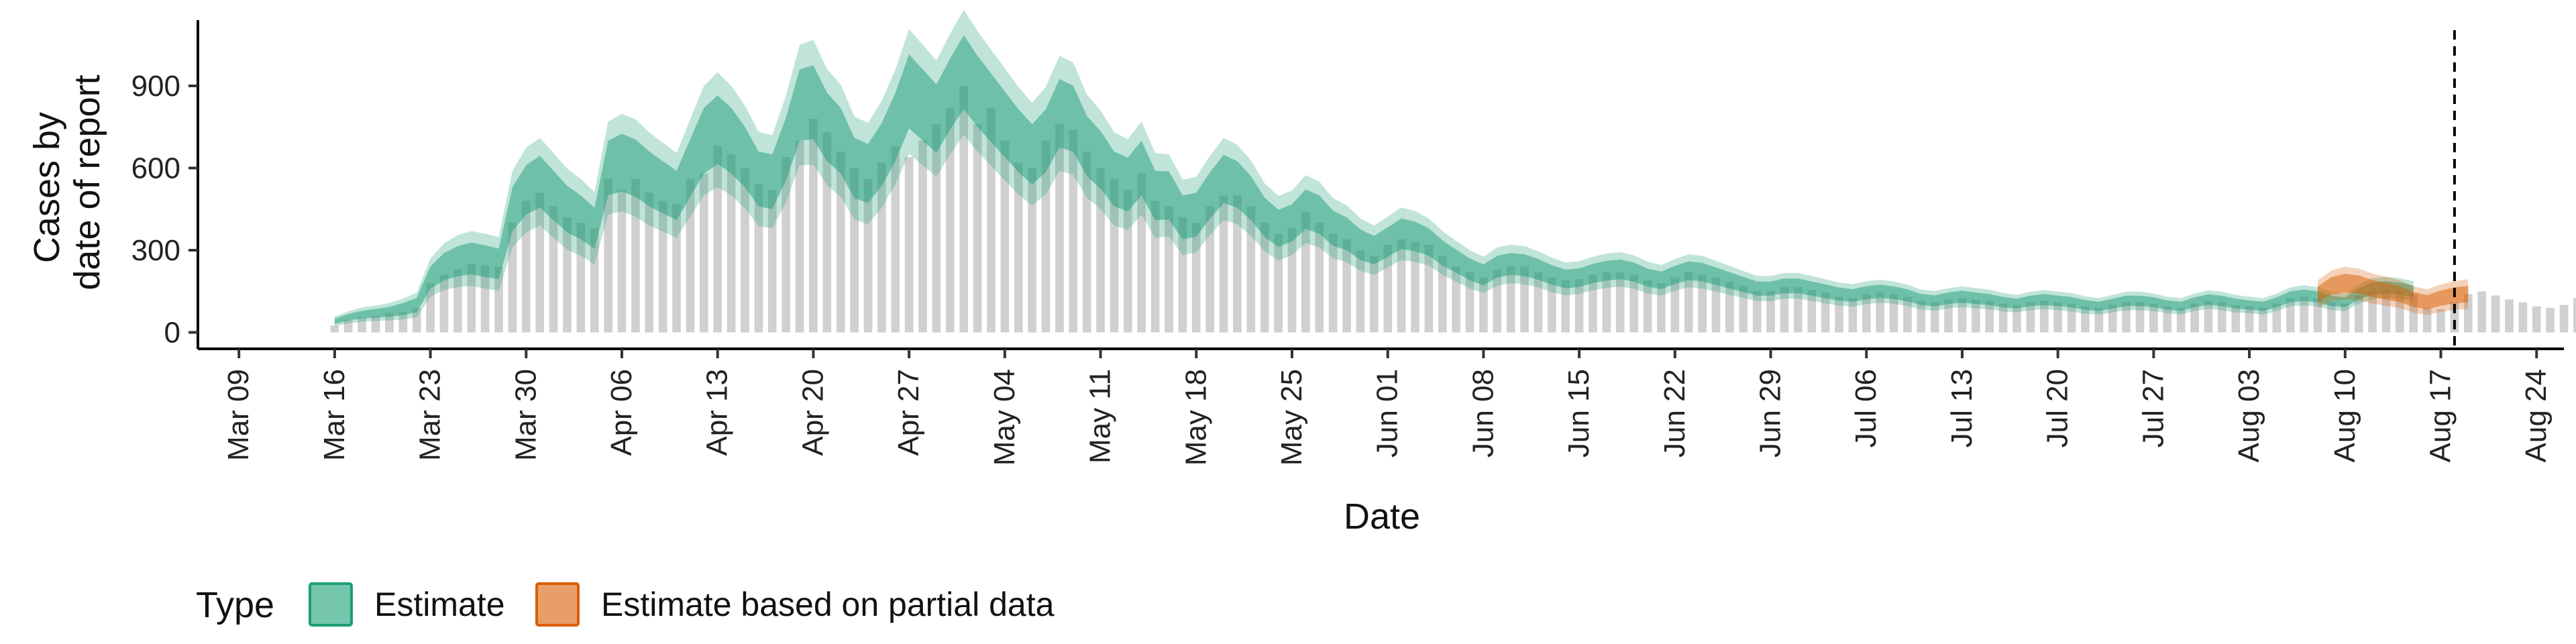 The width and height of the screenshot is (2576, 644). I want to click on y-tick-label: 900, so click(155, 86).